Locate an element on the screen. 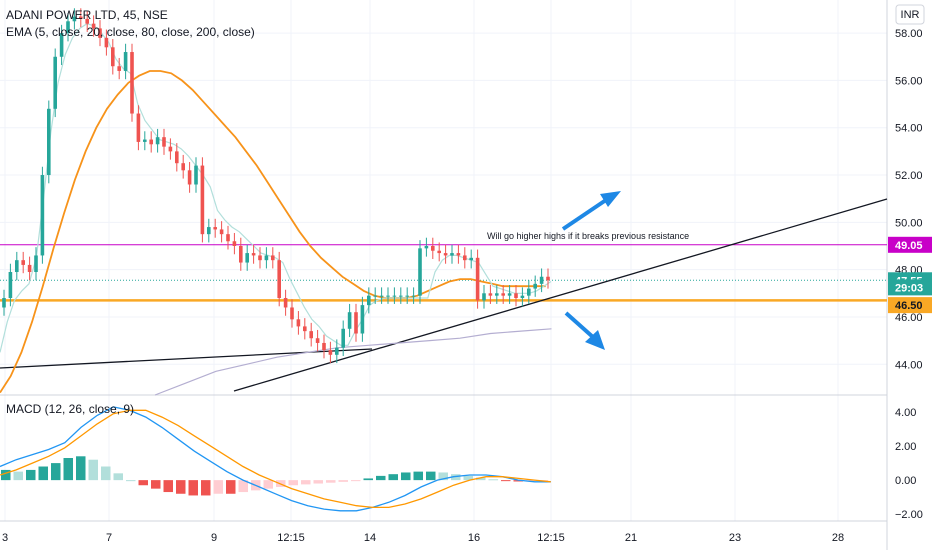 The height and width of the screenshot is (550, 932). price-tick-label: 44.00 is located at coordinates (909, 365).